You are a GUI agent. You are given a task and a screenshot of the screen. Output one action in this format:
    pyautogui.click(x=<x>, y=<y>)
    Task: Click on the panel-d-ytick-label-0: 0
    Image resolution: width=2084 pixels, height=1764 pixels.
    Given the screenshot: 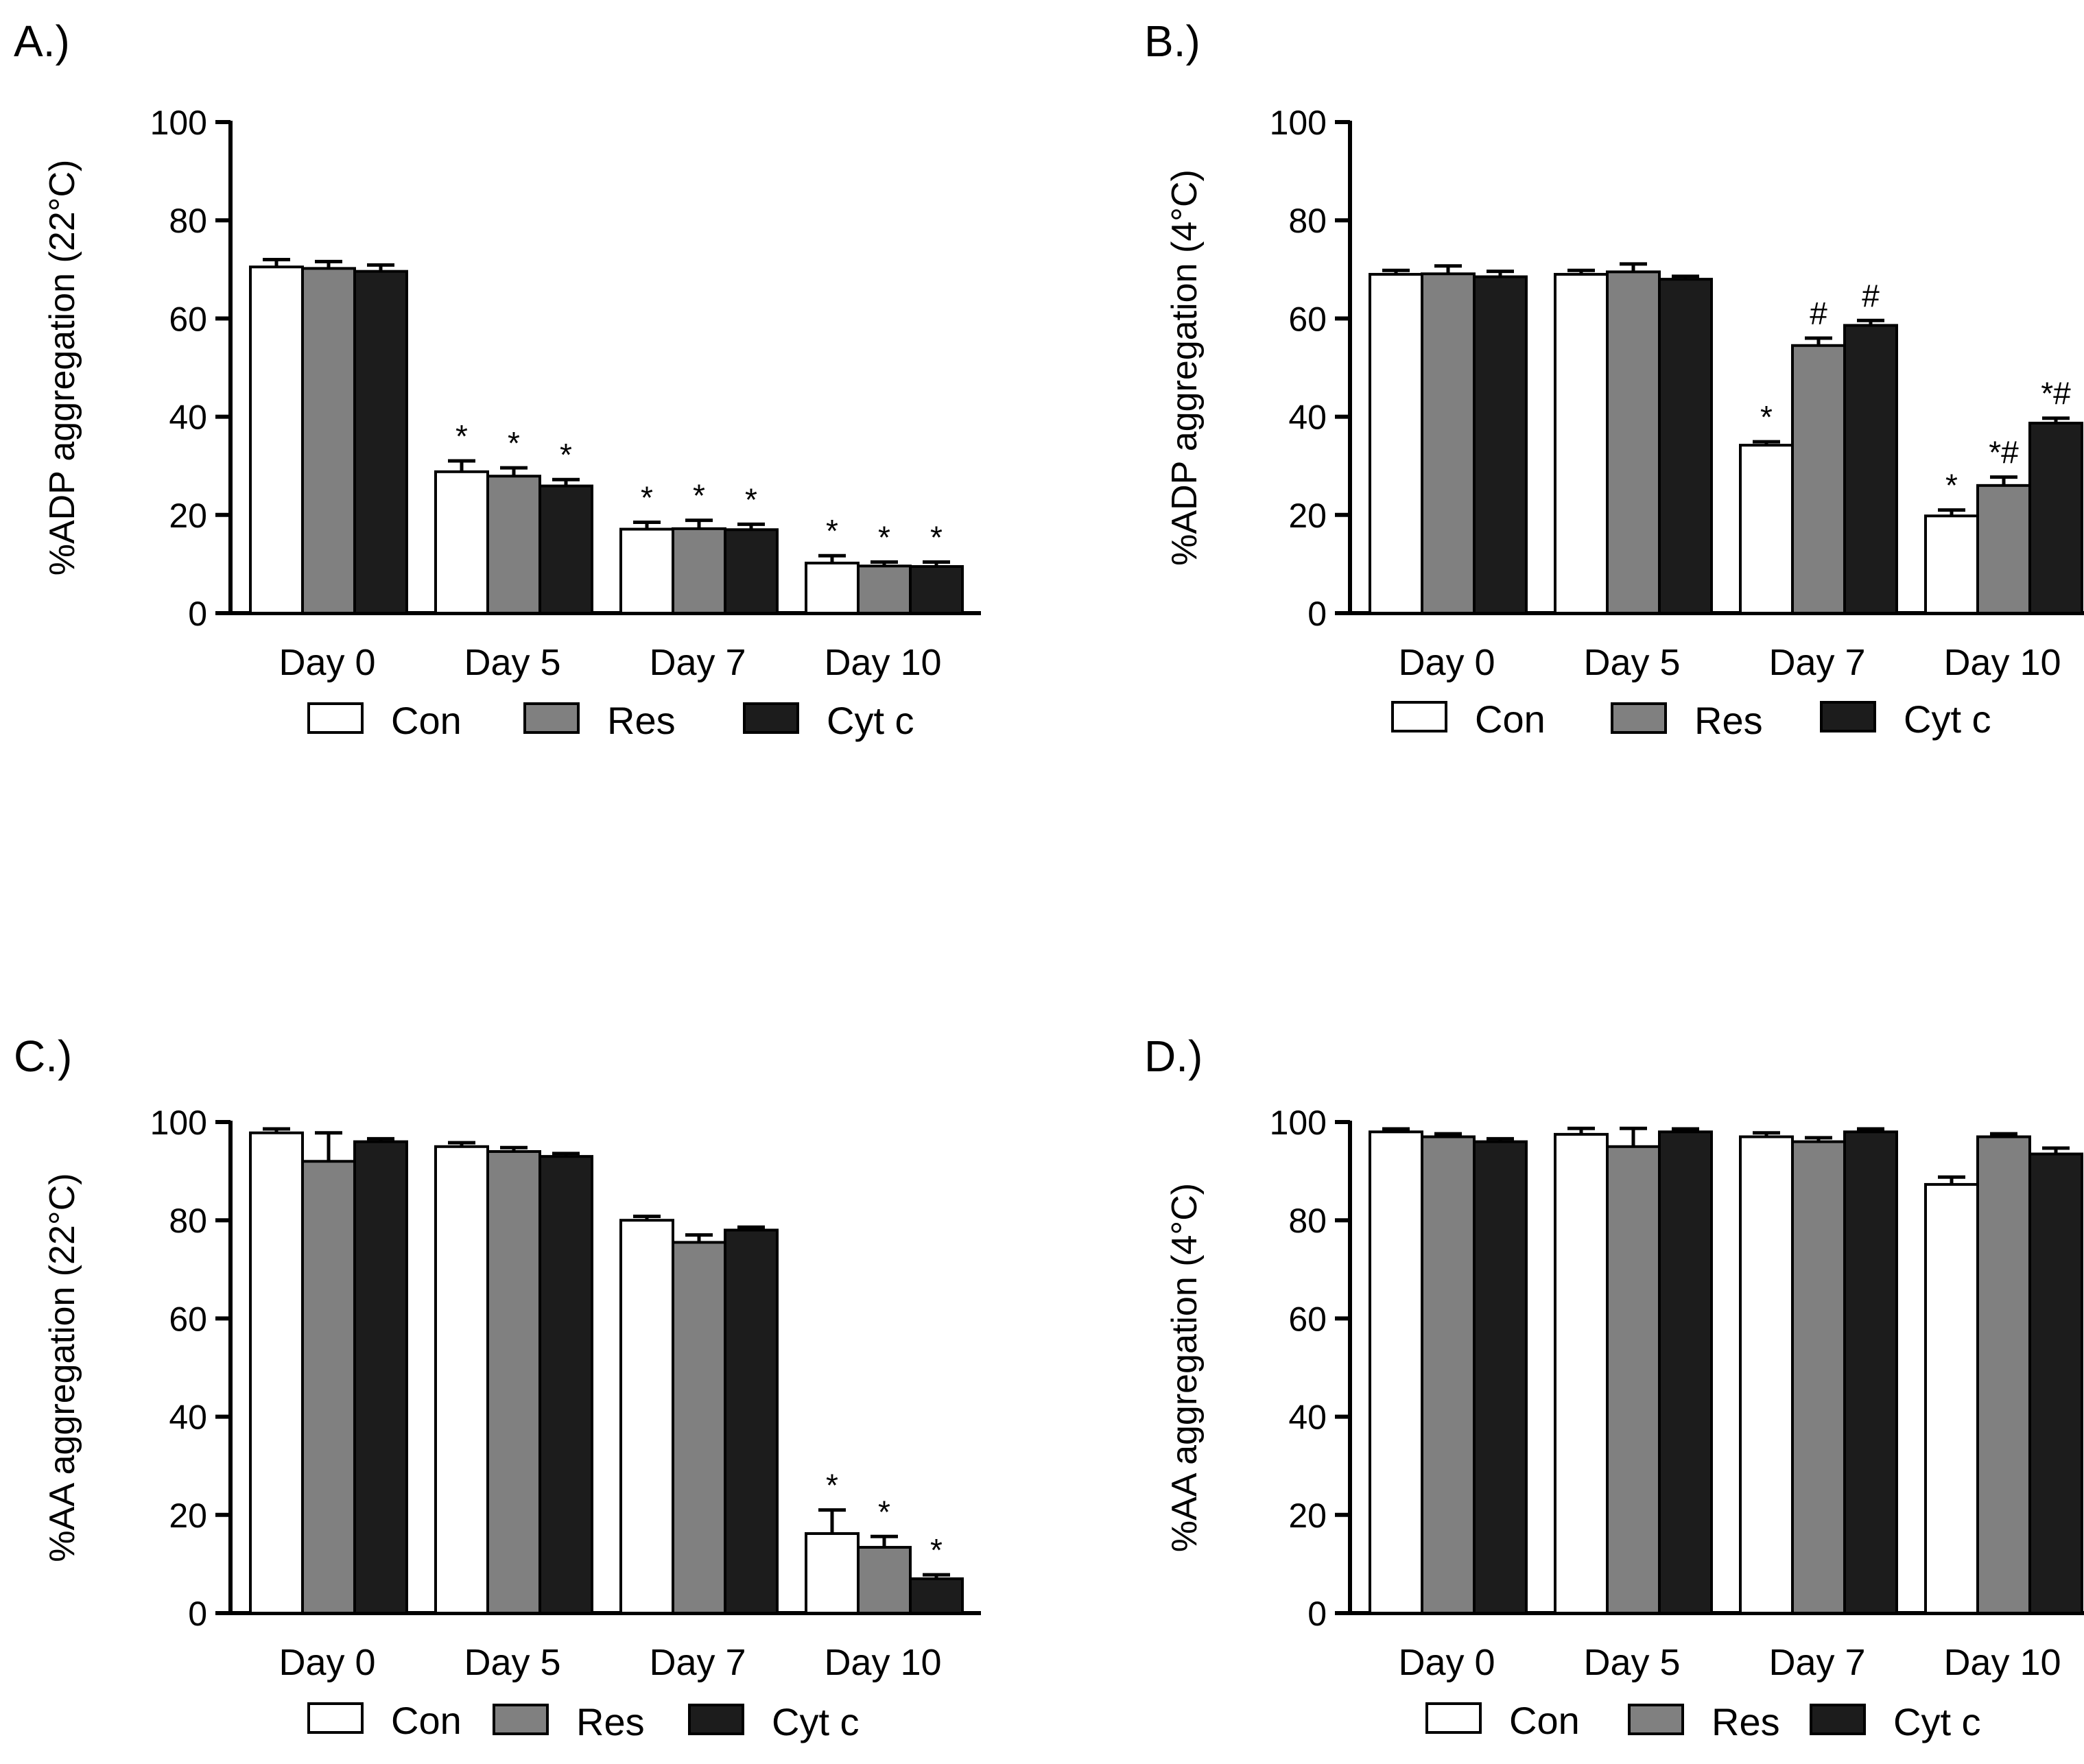 What is the action you would take?
    pyautogui.click(x=1317, y=1614)
    